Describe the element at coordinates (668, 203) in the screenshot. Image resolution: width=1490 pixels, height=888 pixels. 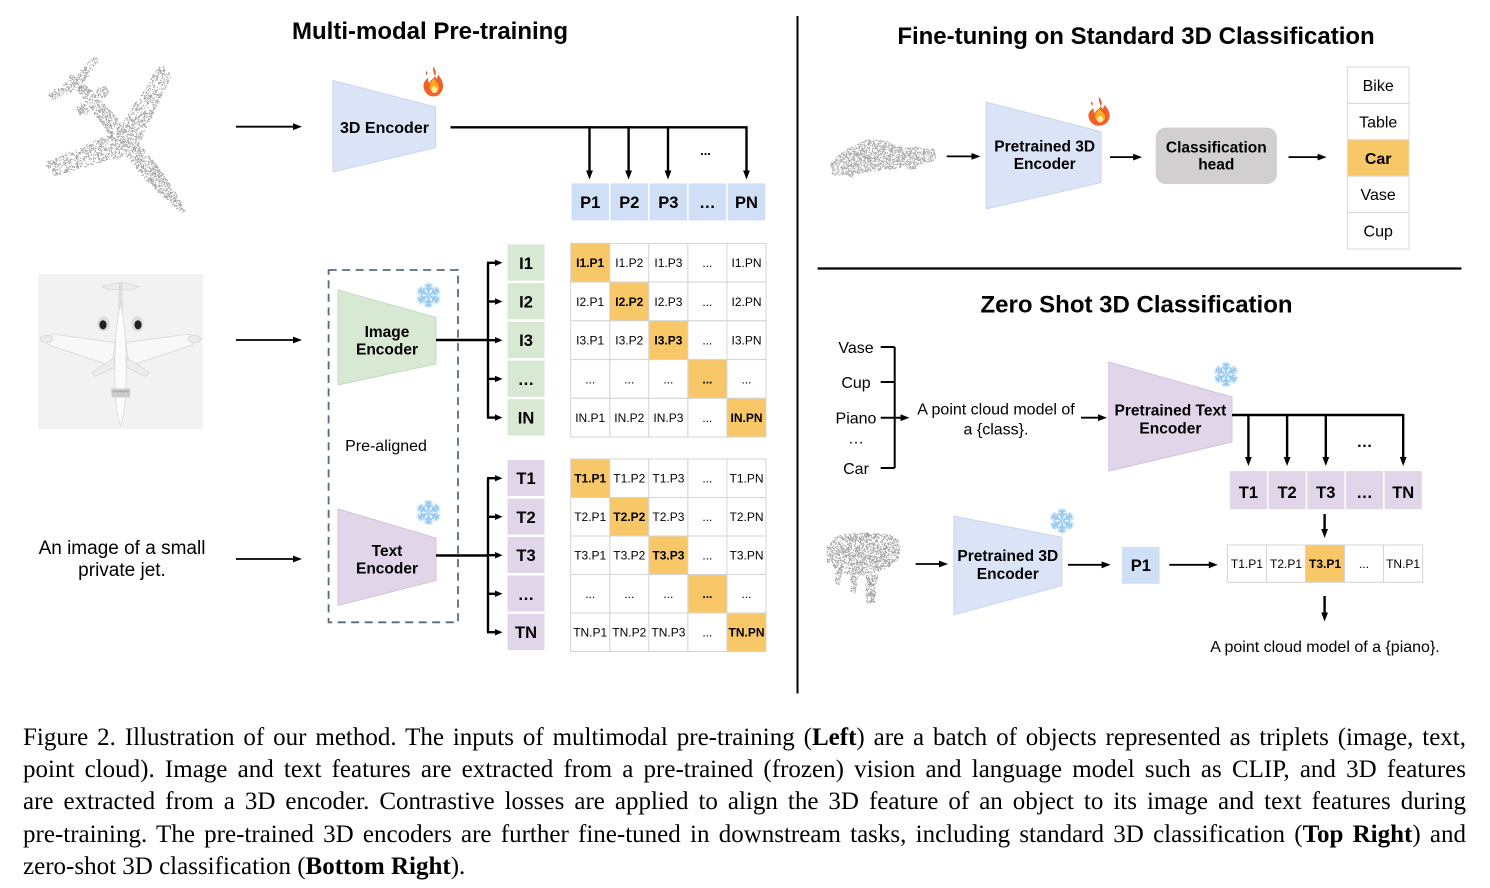
I see `svg-text: P3` at that location.